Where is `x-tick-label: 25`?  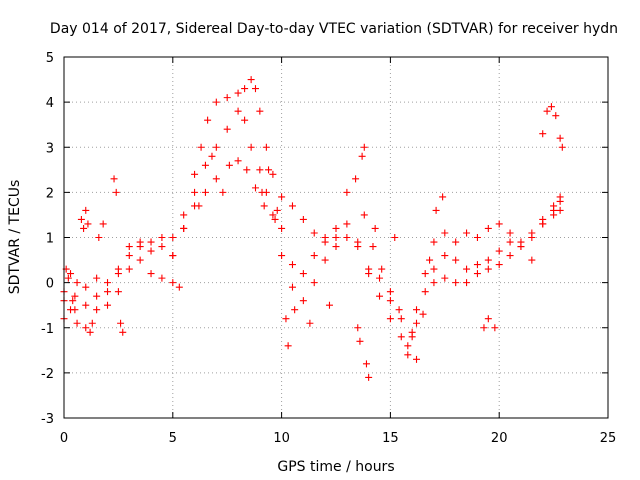 x-tick-label: 25 is located at coordinates (608, 438).